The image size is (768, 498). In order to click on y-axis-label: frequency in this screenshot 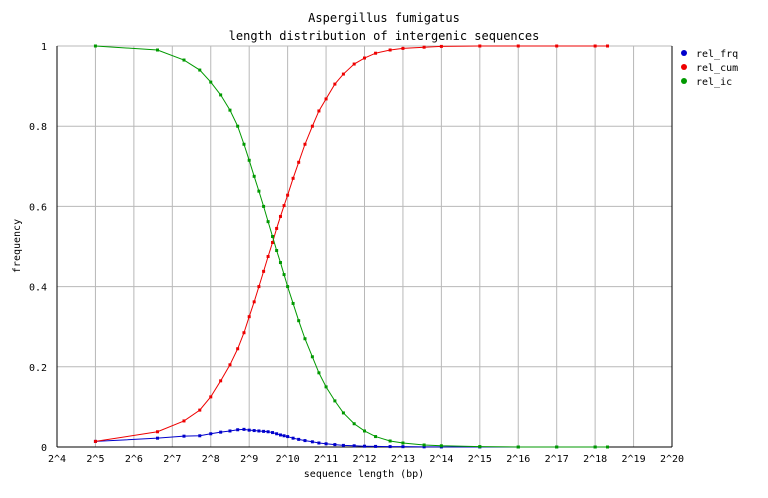, I will do `click(17, 246)`.